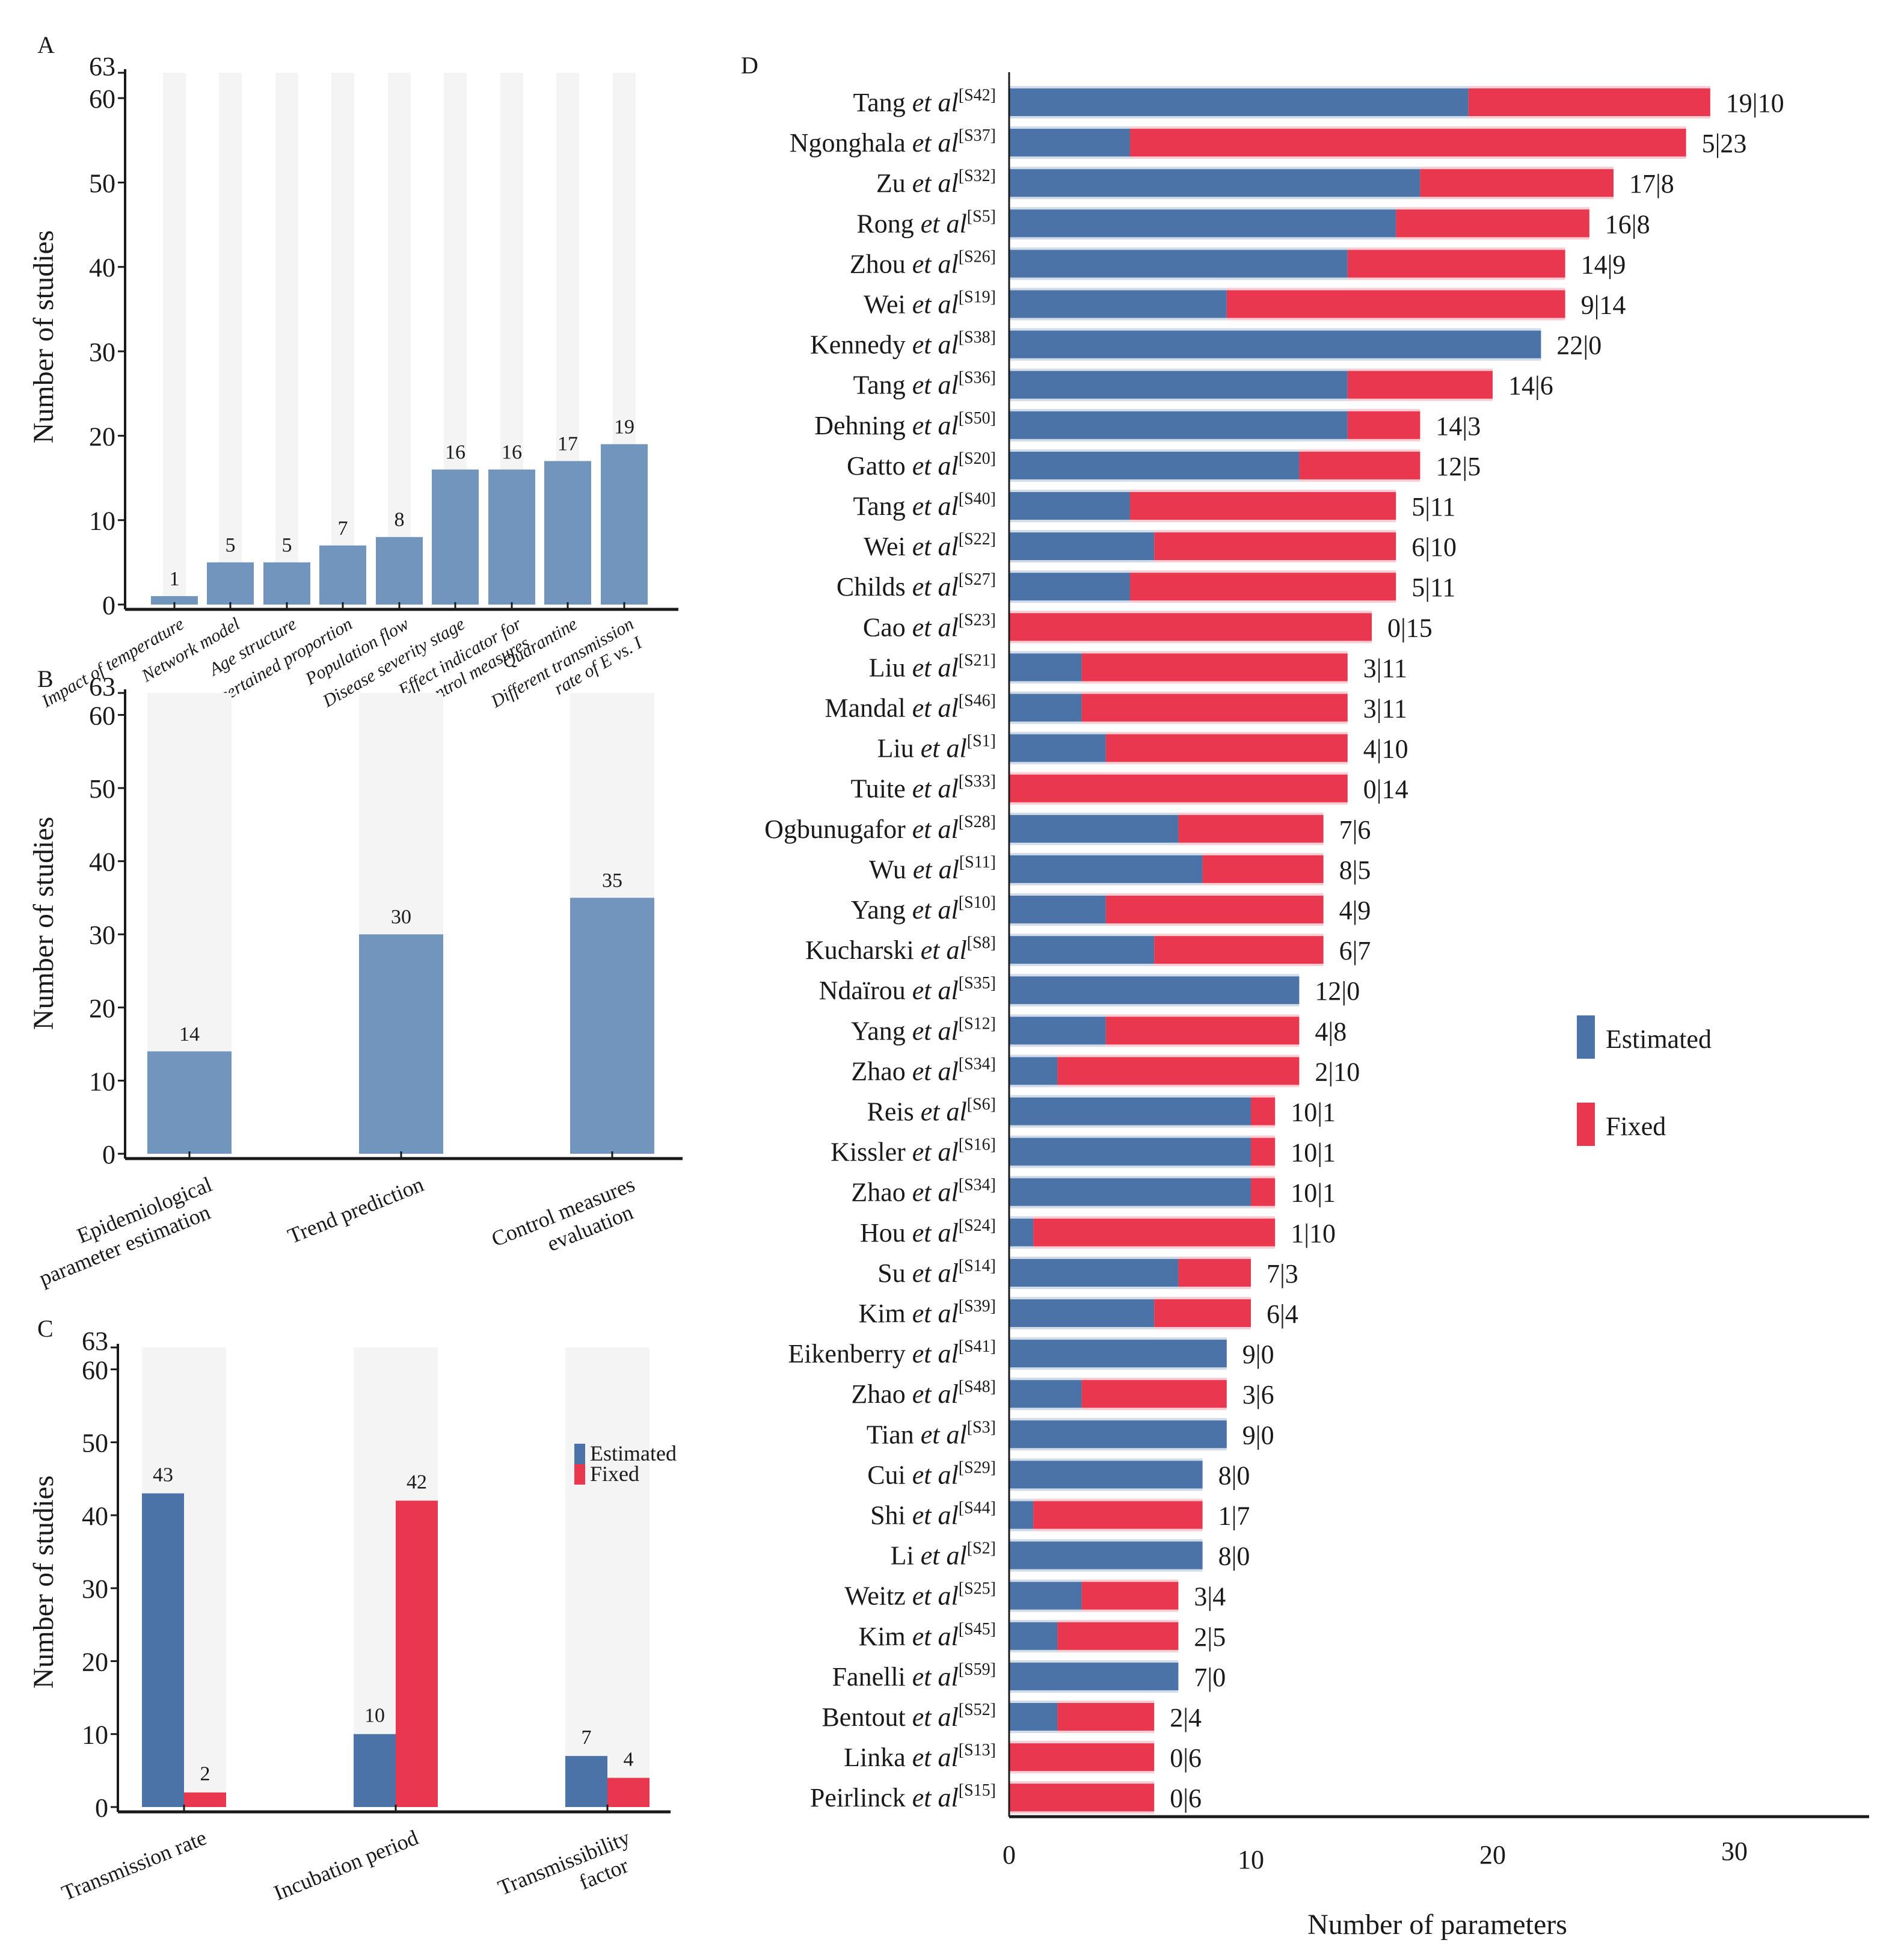 This screenshot has width=1904, height=1949. Describe the element at coordinates (886, 1233) in the screenshot. I see `study-author: Hou` at that location.